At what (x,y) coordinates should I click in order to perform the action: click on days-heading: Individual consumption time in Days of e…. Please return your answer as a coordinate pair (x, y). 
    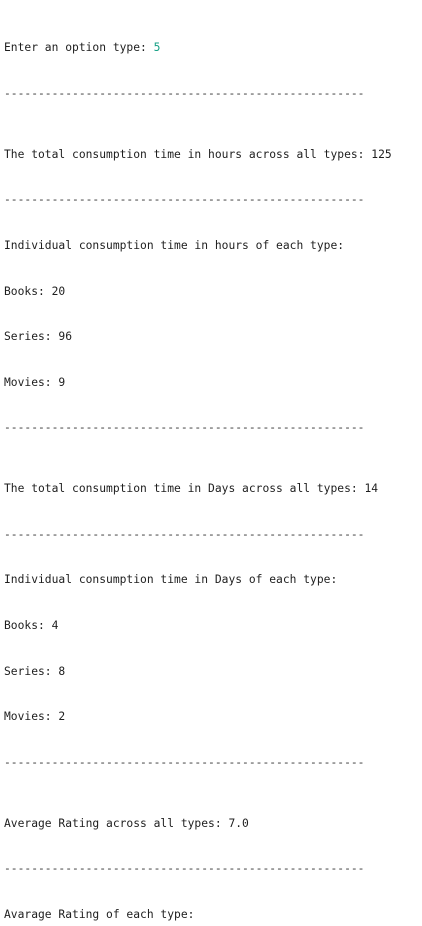
    Looking at the image, I should click on (171, 580).